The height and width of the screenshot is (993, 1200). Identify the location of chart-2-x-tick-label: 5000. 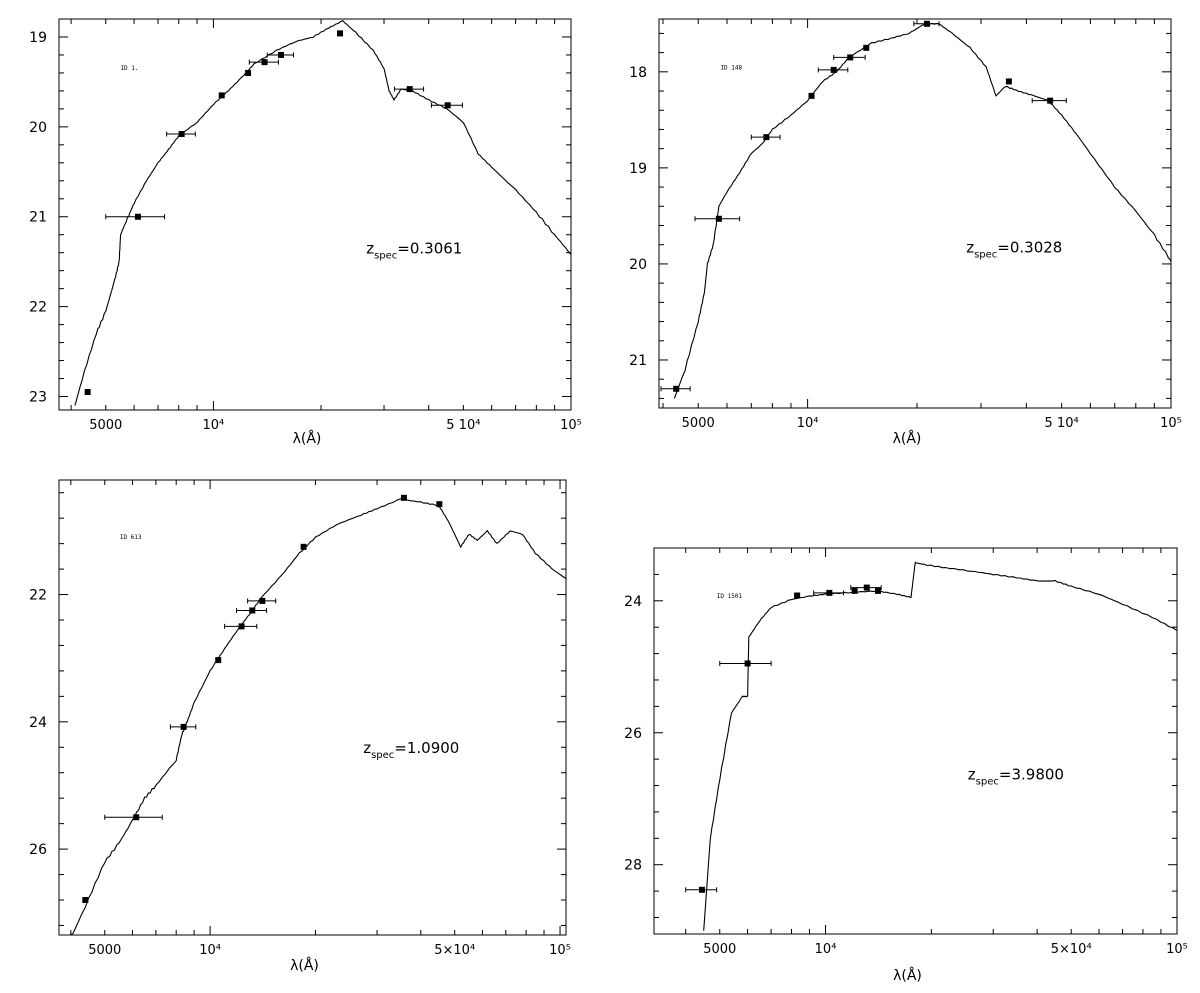
(698, 423).